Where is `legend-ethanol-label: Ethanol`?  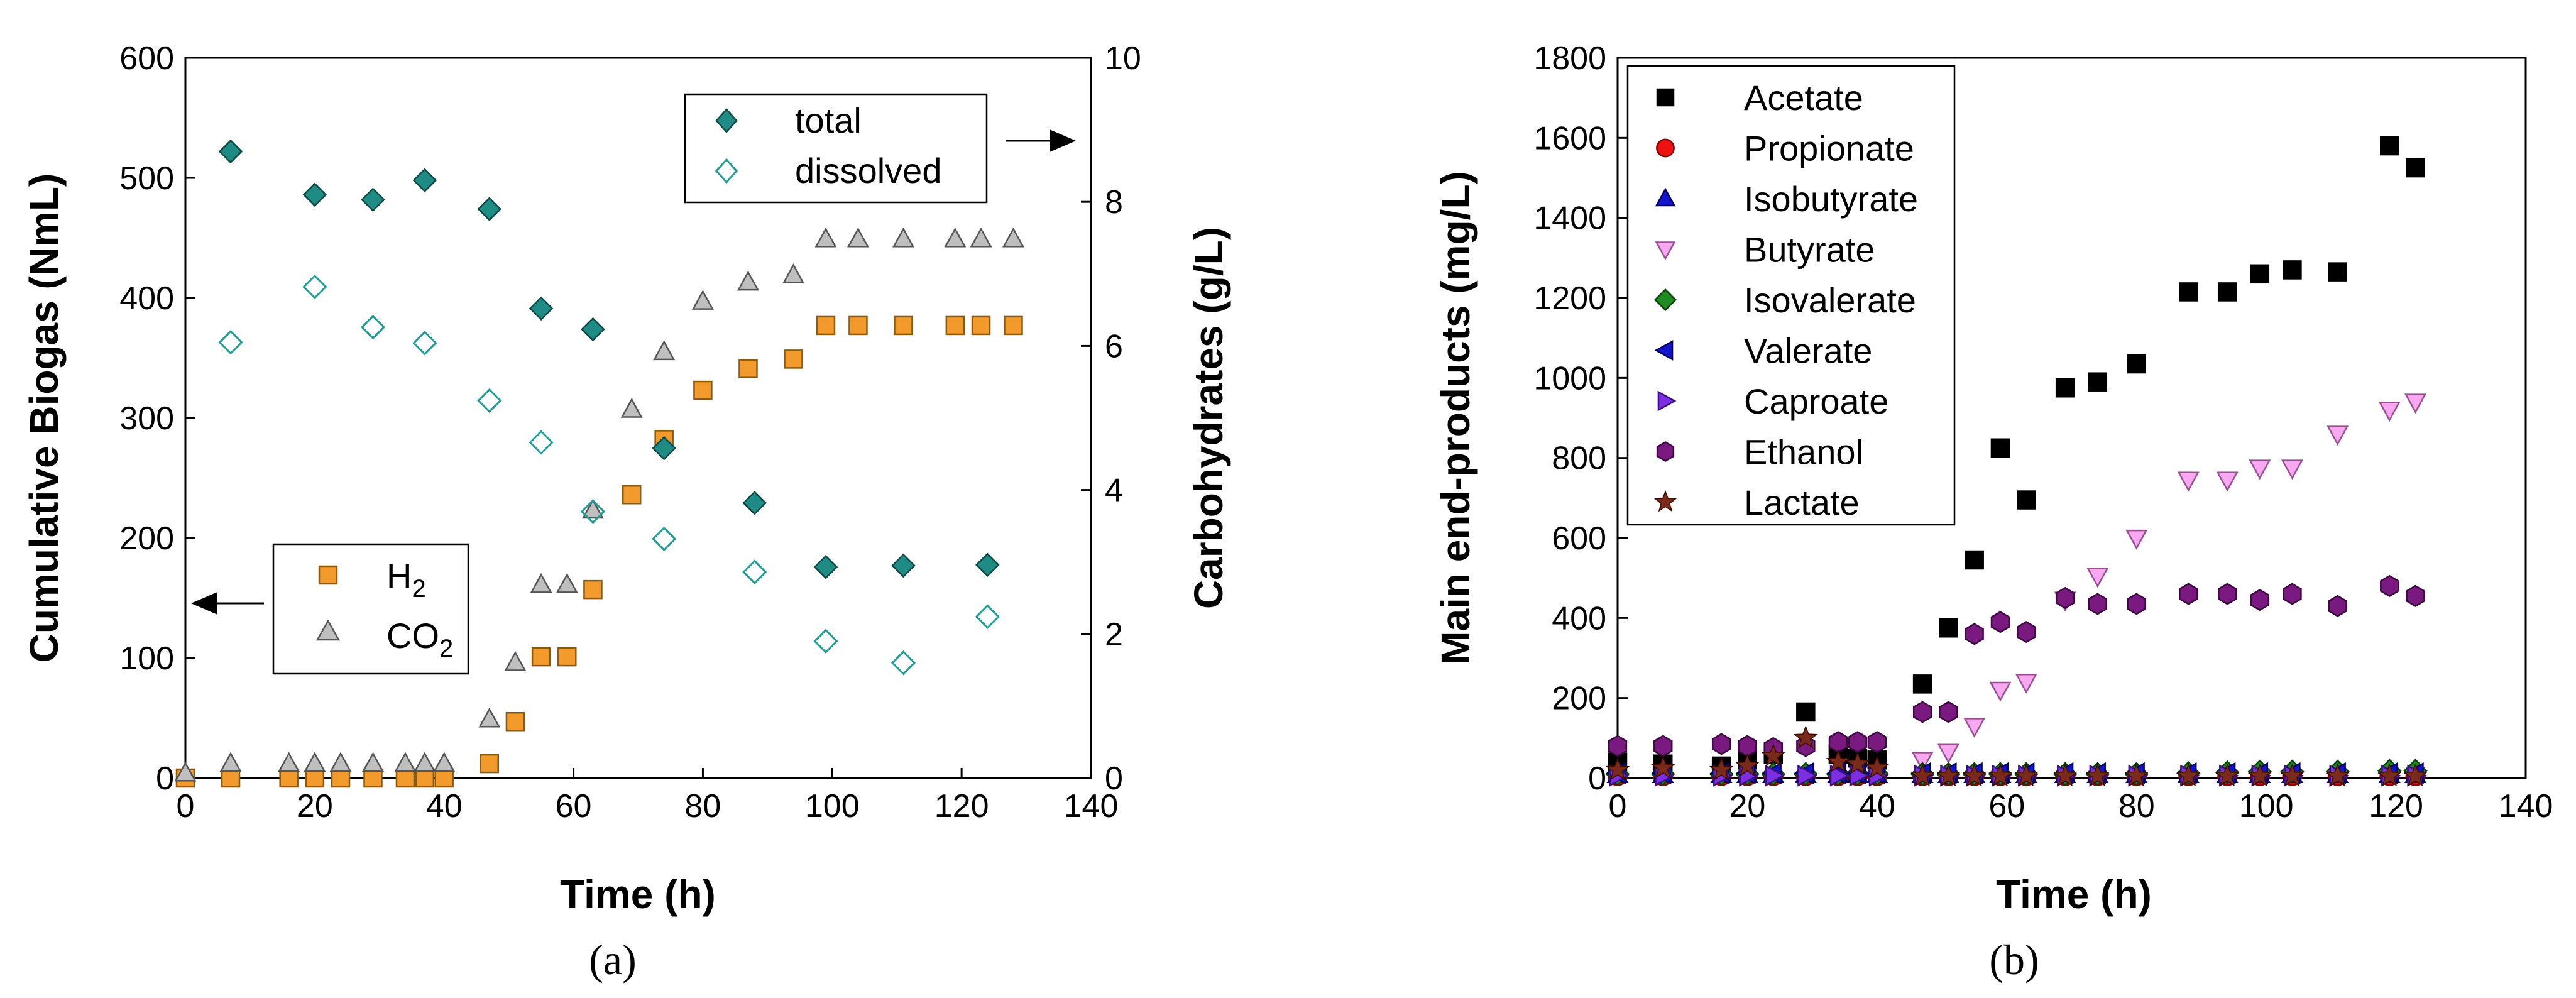 legend-ethanol-label: Ethanol is located at coordinates (1803, 452).